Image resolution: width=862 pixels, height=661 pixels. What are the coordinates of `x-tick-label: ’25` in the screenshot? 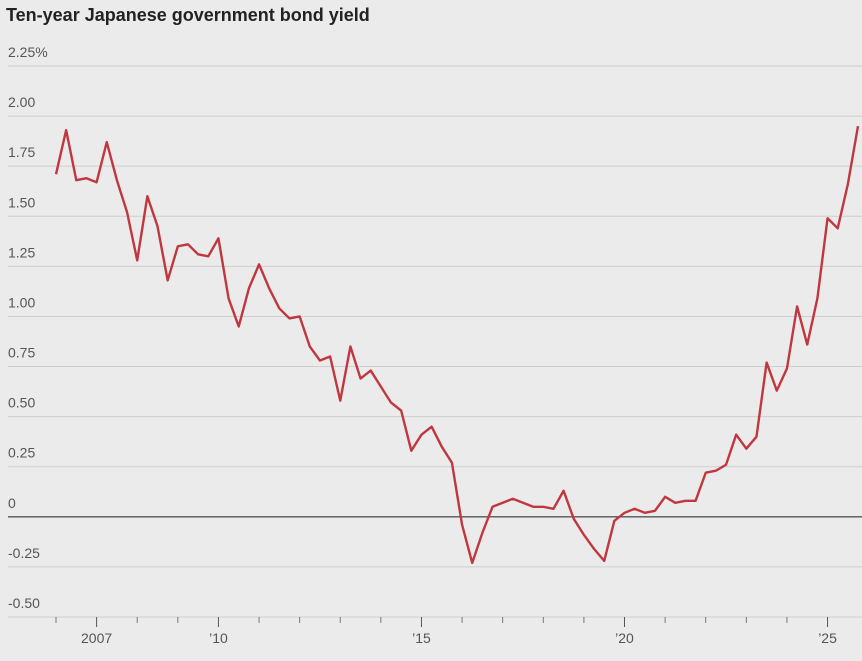 It's located at (827, 638).